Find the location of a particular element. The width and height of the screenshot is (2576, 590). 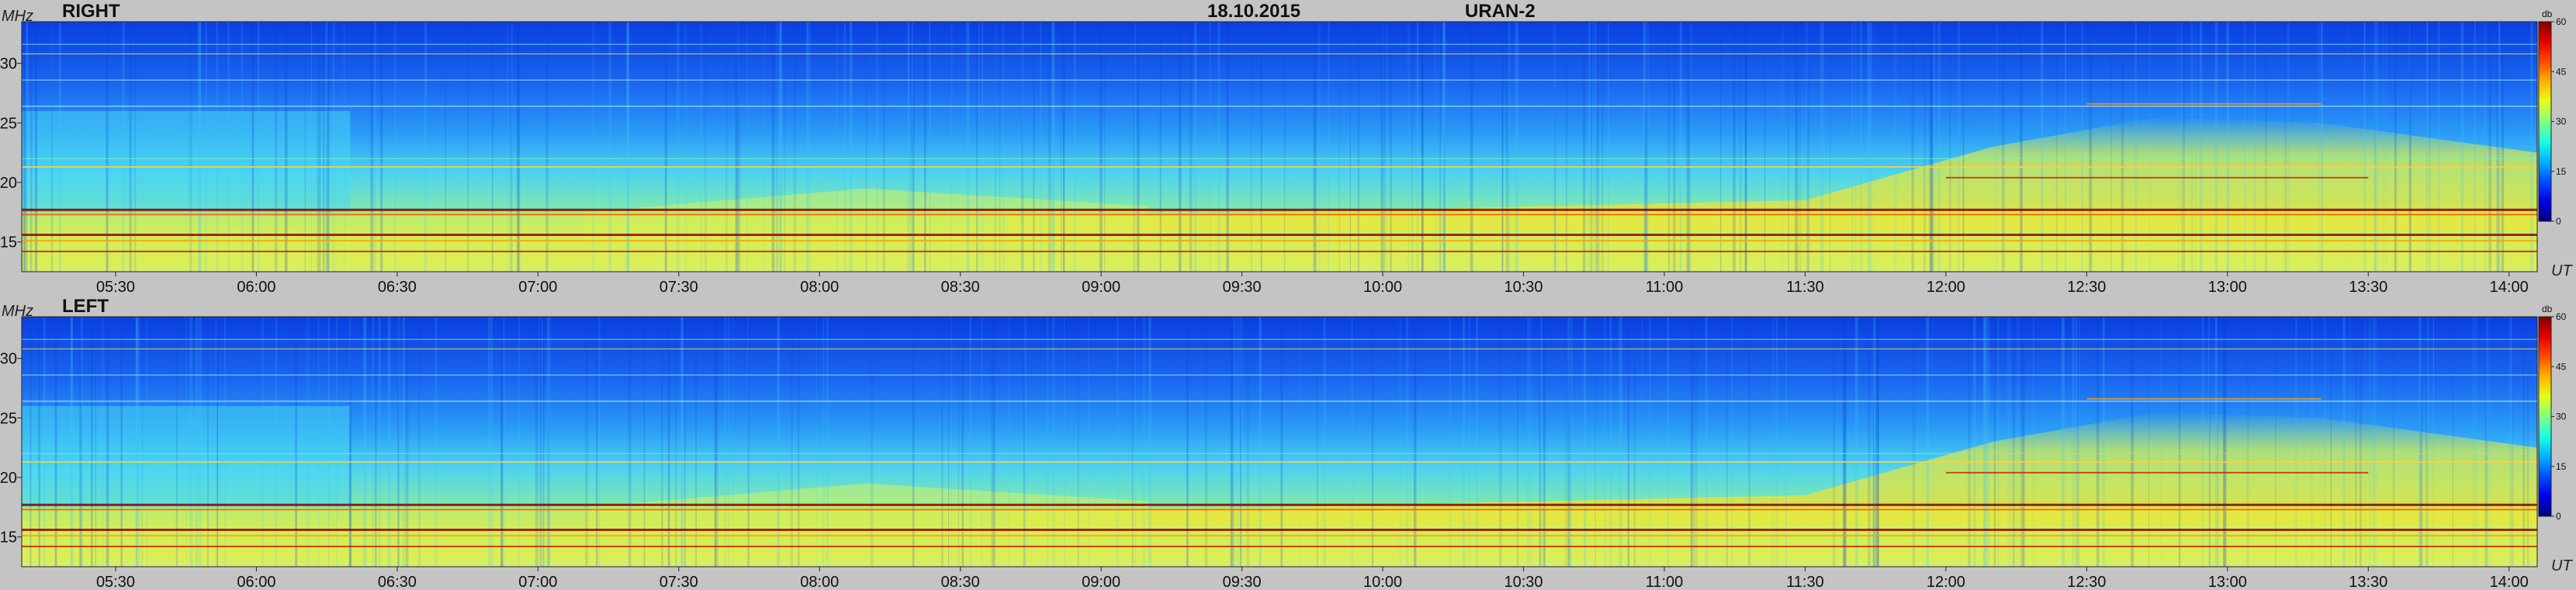

panel-title: LEFT is located at coordinates (85, 306).